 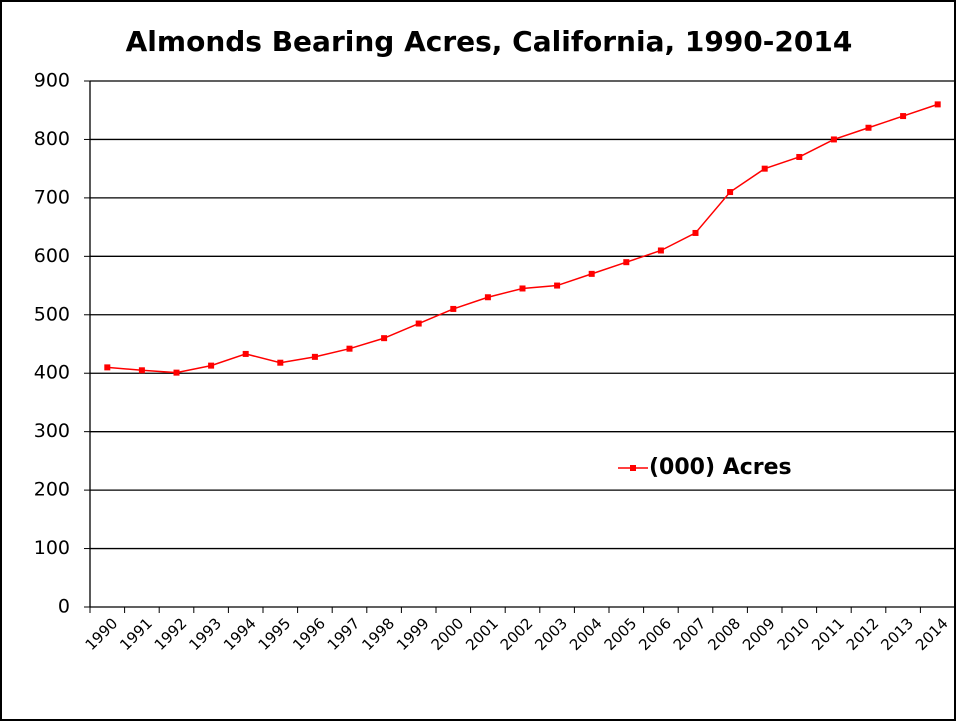 What do you see at coordinates (64, 607) in the screenshot?
I see `y-tick-label: 0` at bounding box center [64, 607].